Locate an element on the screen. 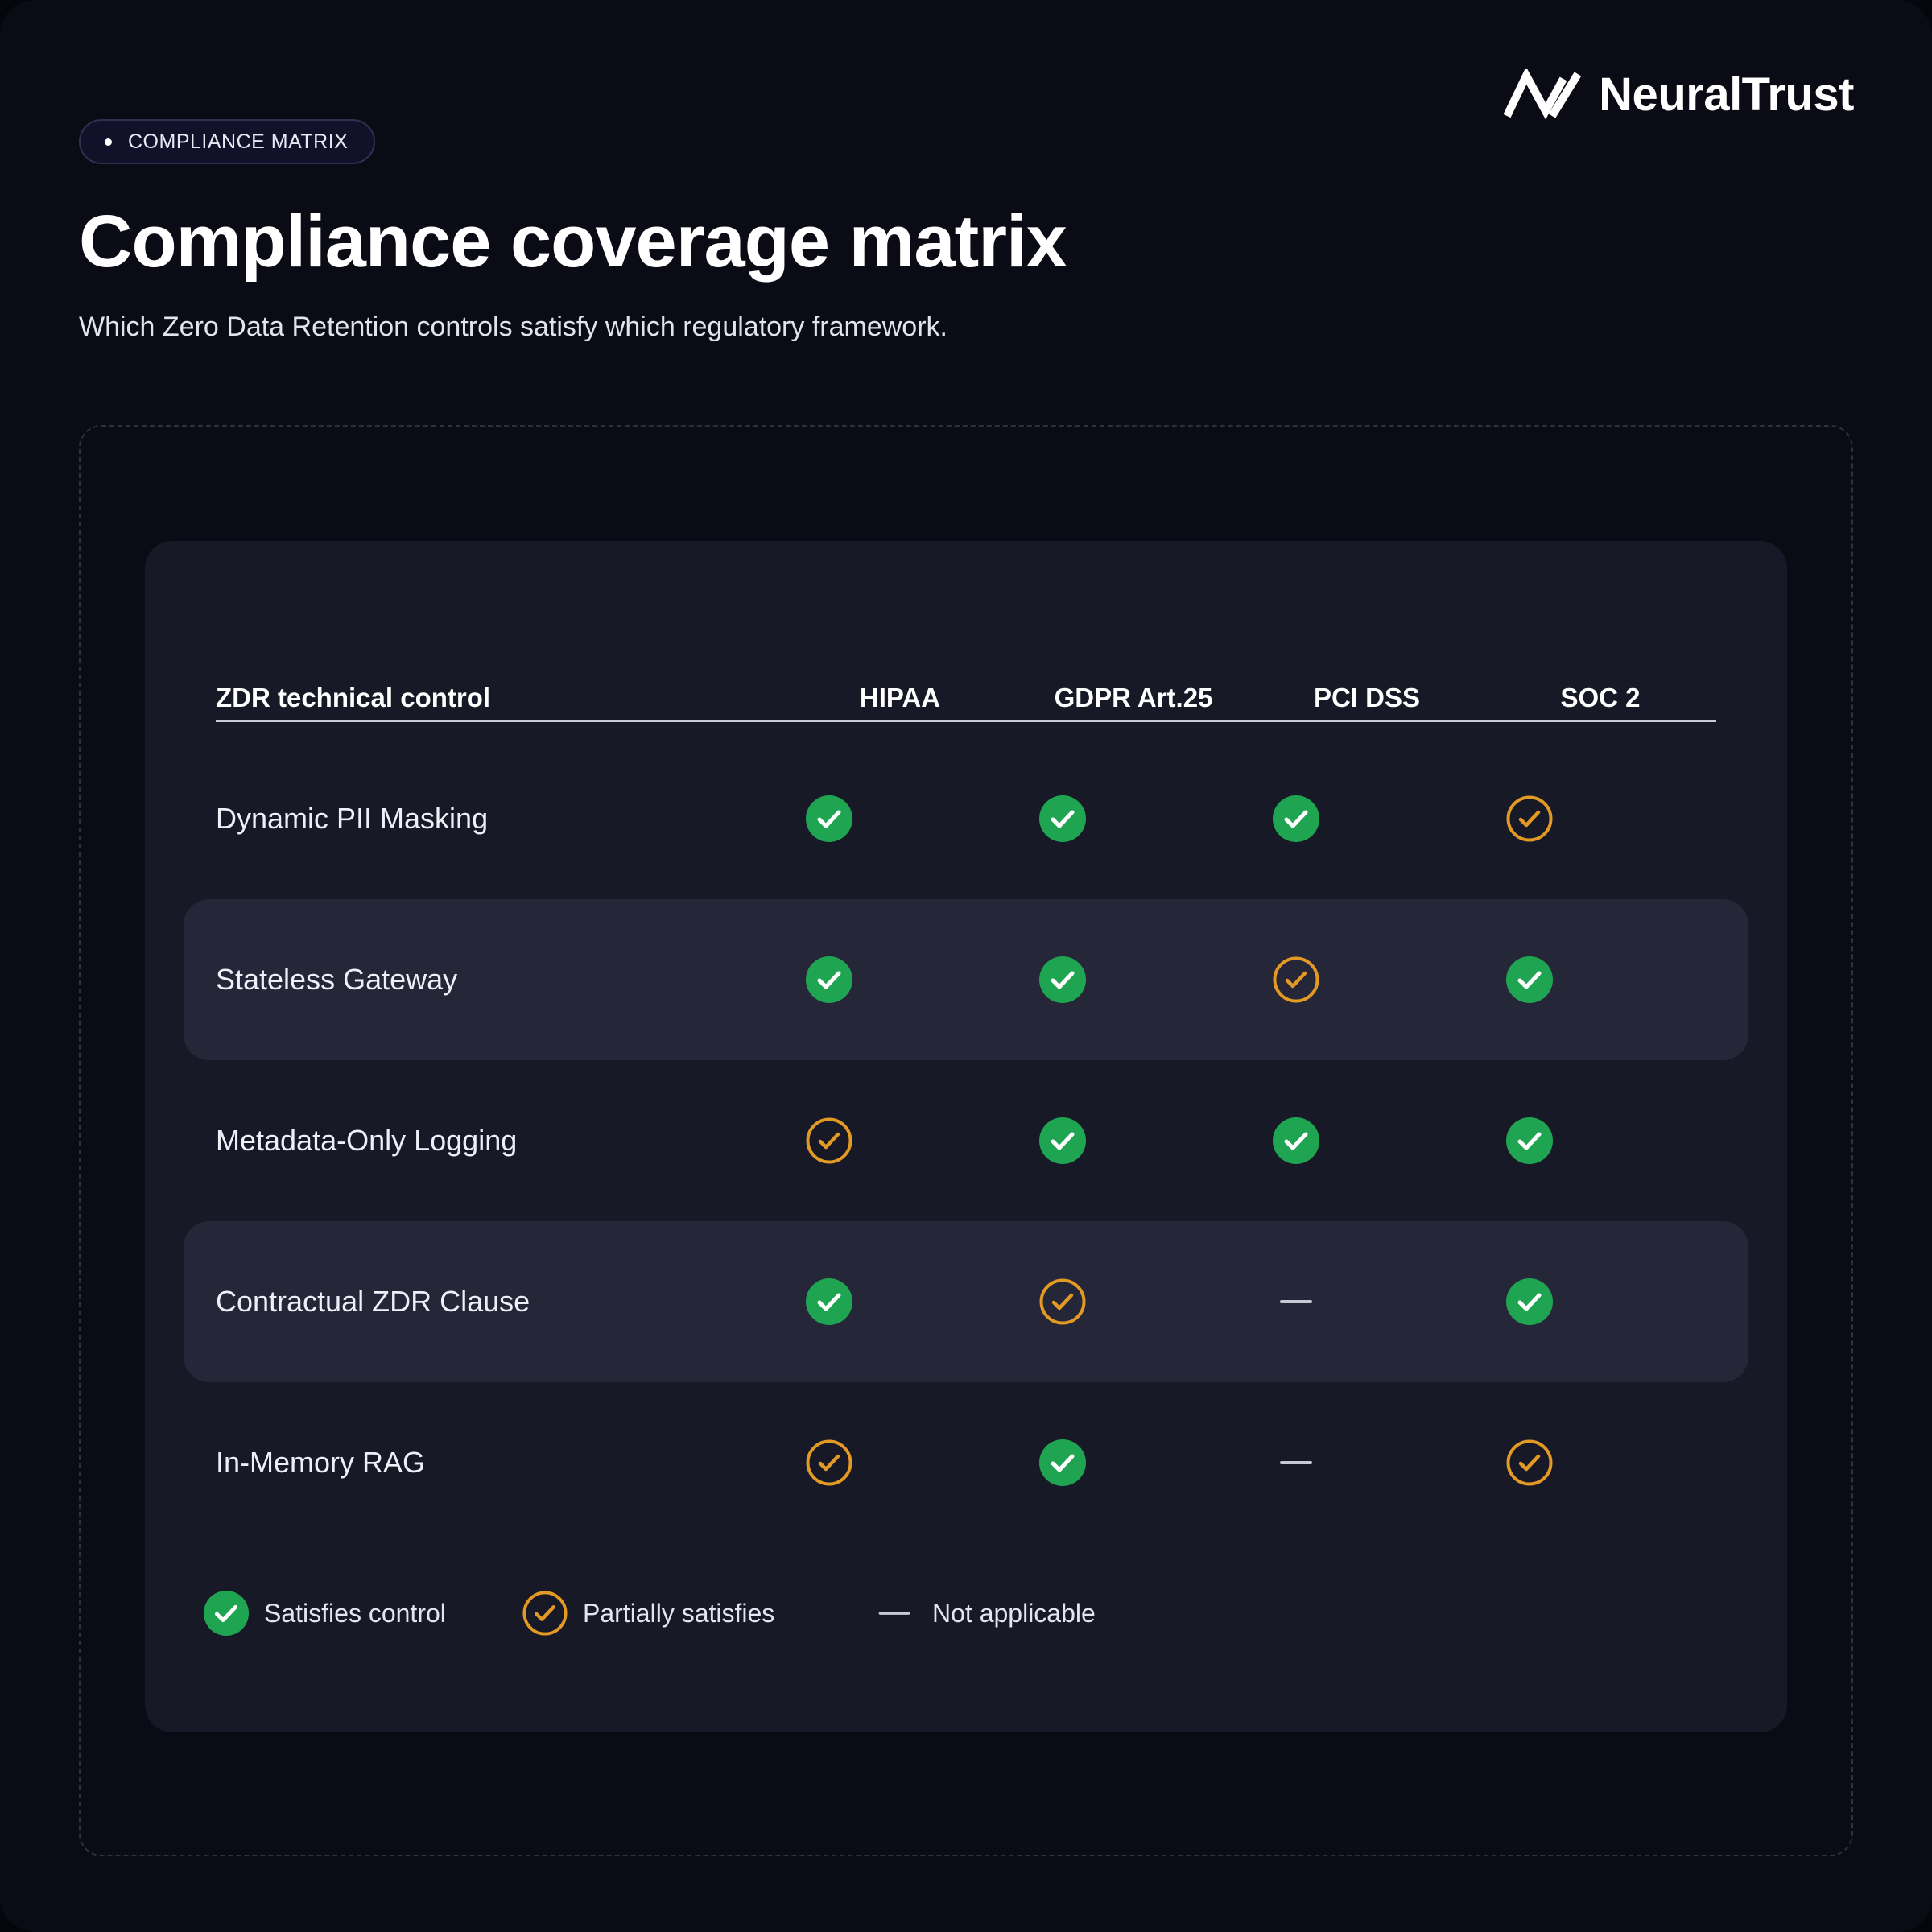 This screenshot has width=1932, height=1932. table-row: In-Memory RAG is located at coordinates (966, 1462).